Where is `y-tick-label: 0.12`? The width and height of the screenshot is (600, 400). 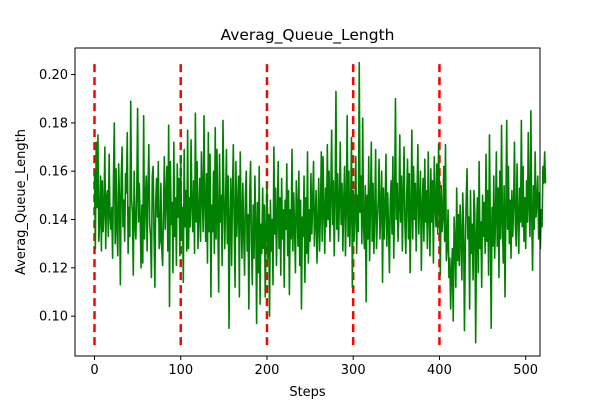
y-tick-label: 0.12 is located at coordinates (53, 268).